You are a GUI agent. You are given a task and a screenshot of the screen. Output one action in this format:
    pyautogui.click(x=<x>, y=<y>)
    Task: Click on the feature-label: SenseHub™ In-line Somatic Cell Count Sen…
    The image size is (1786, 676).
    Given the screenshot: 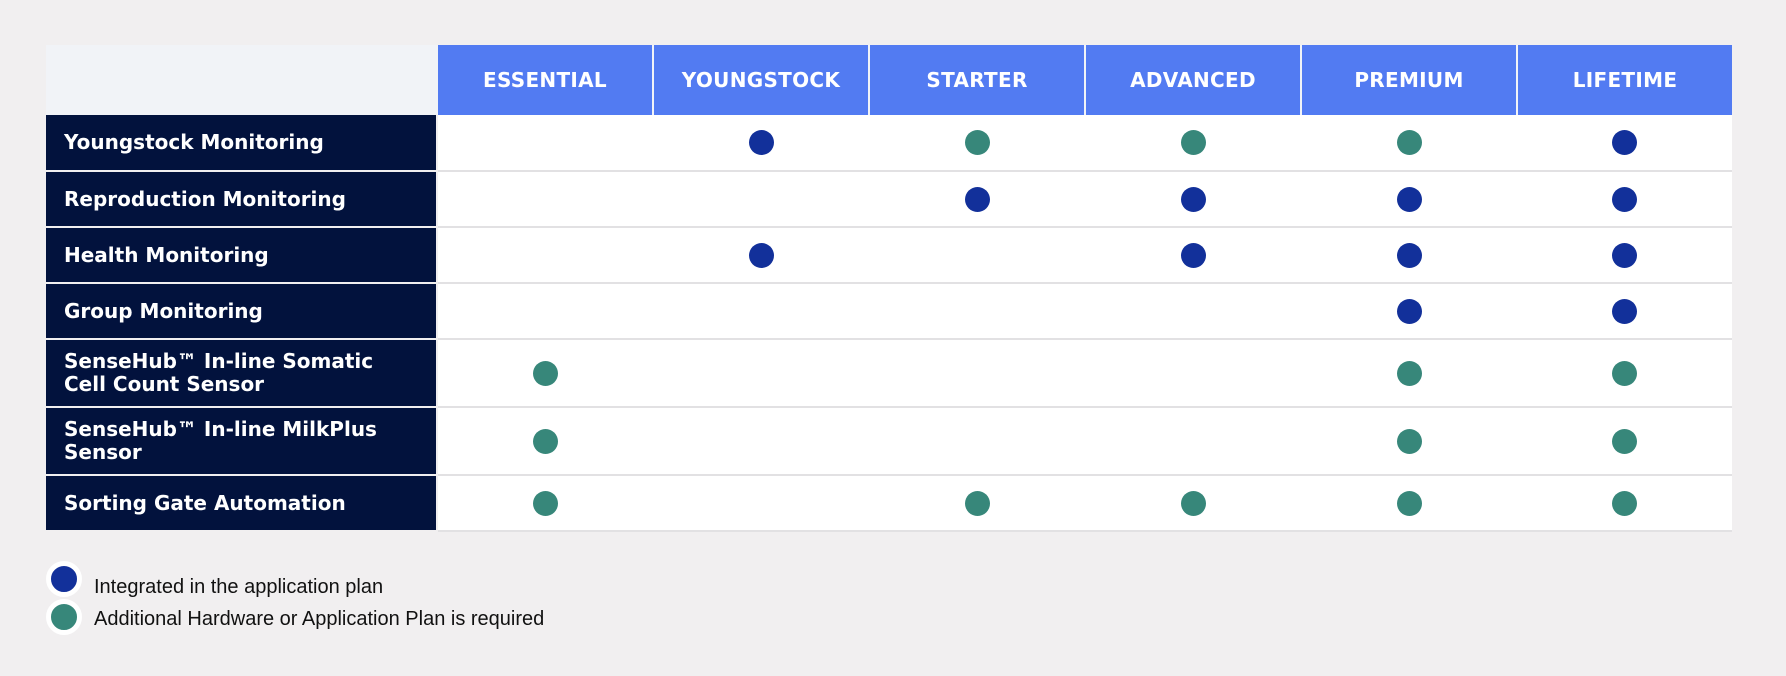 What is the action you would take?
    pyautogui.click(x=242, y=373)
    